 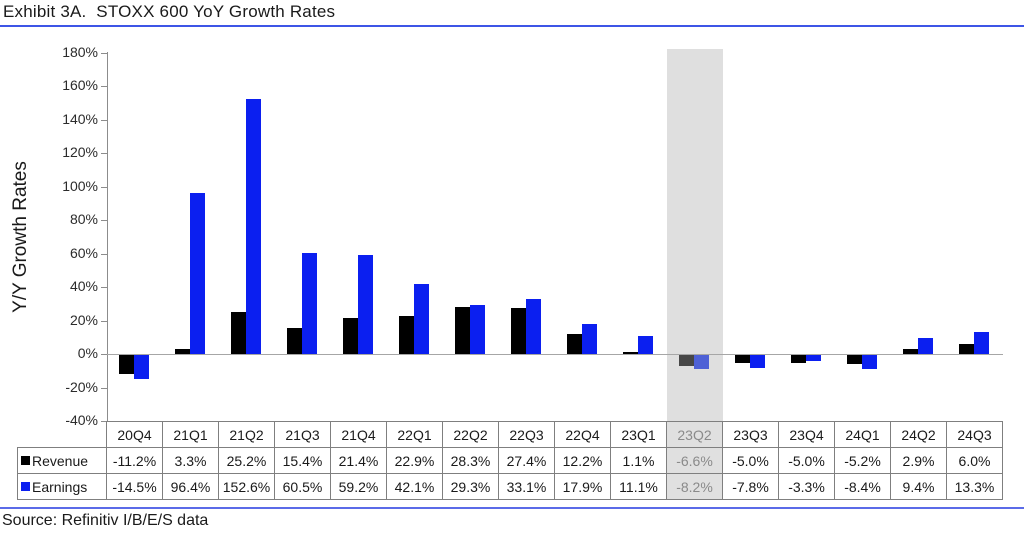 I want to click on value-revenue-22q2: 28.3%, so click(x=470, y=460).